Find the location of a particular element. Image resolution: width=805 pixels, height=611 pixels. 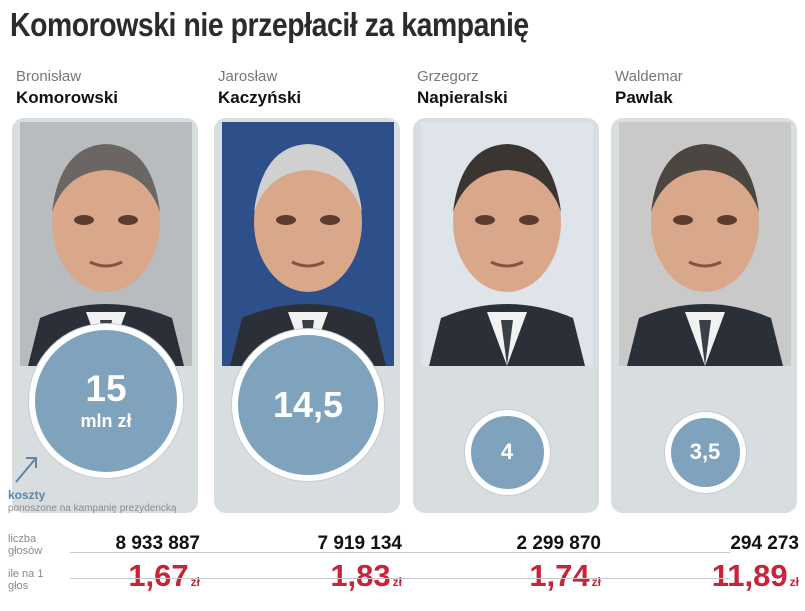

per-vote-number: 11,89 is located at coordinates (749, 575).